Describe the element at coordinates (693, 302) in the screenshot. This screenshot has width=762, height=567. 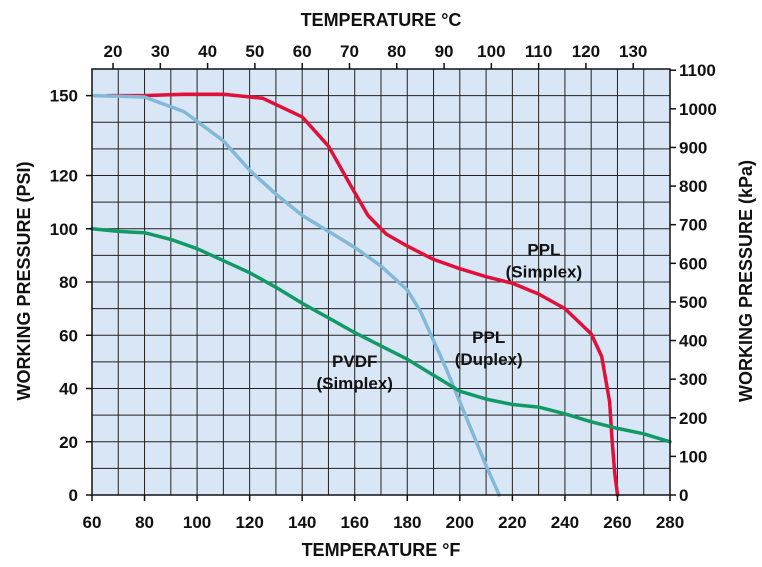
I see `y2-tick-label: 500` at that location.